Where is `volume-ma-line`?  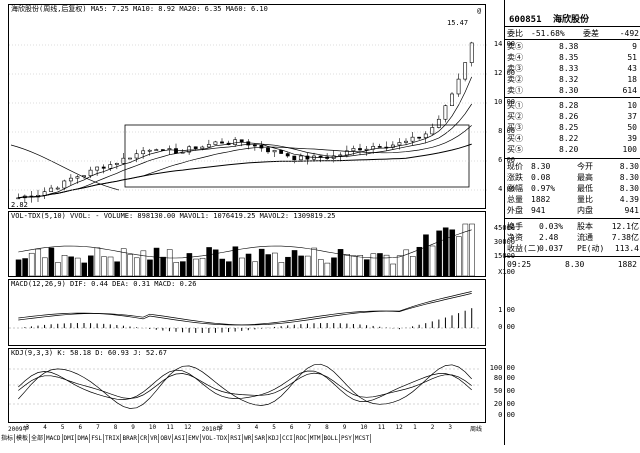
volume-ma-line is located at coordinates (245, 244).